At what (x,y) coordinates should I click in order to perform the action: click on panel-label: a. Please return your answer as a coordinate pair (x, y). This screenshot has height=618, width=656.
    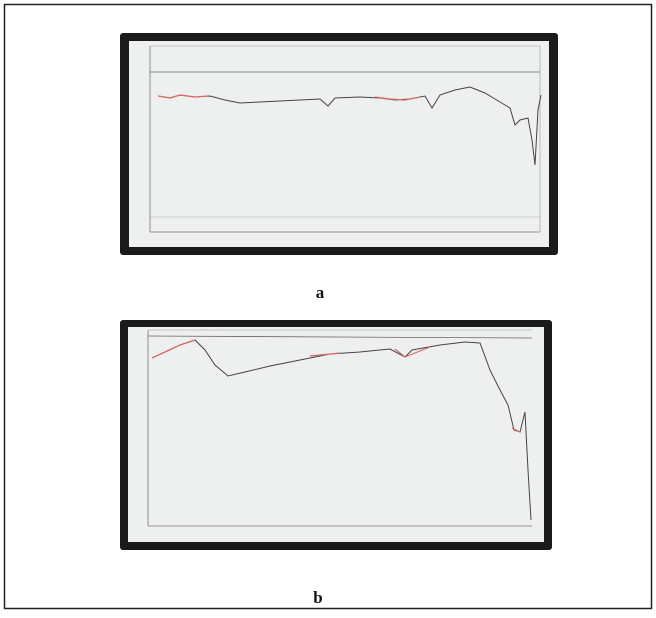
    Looking at the image, I should click on (320, 292).